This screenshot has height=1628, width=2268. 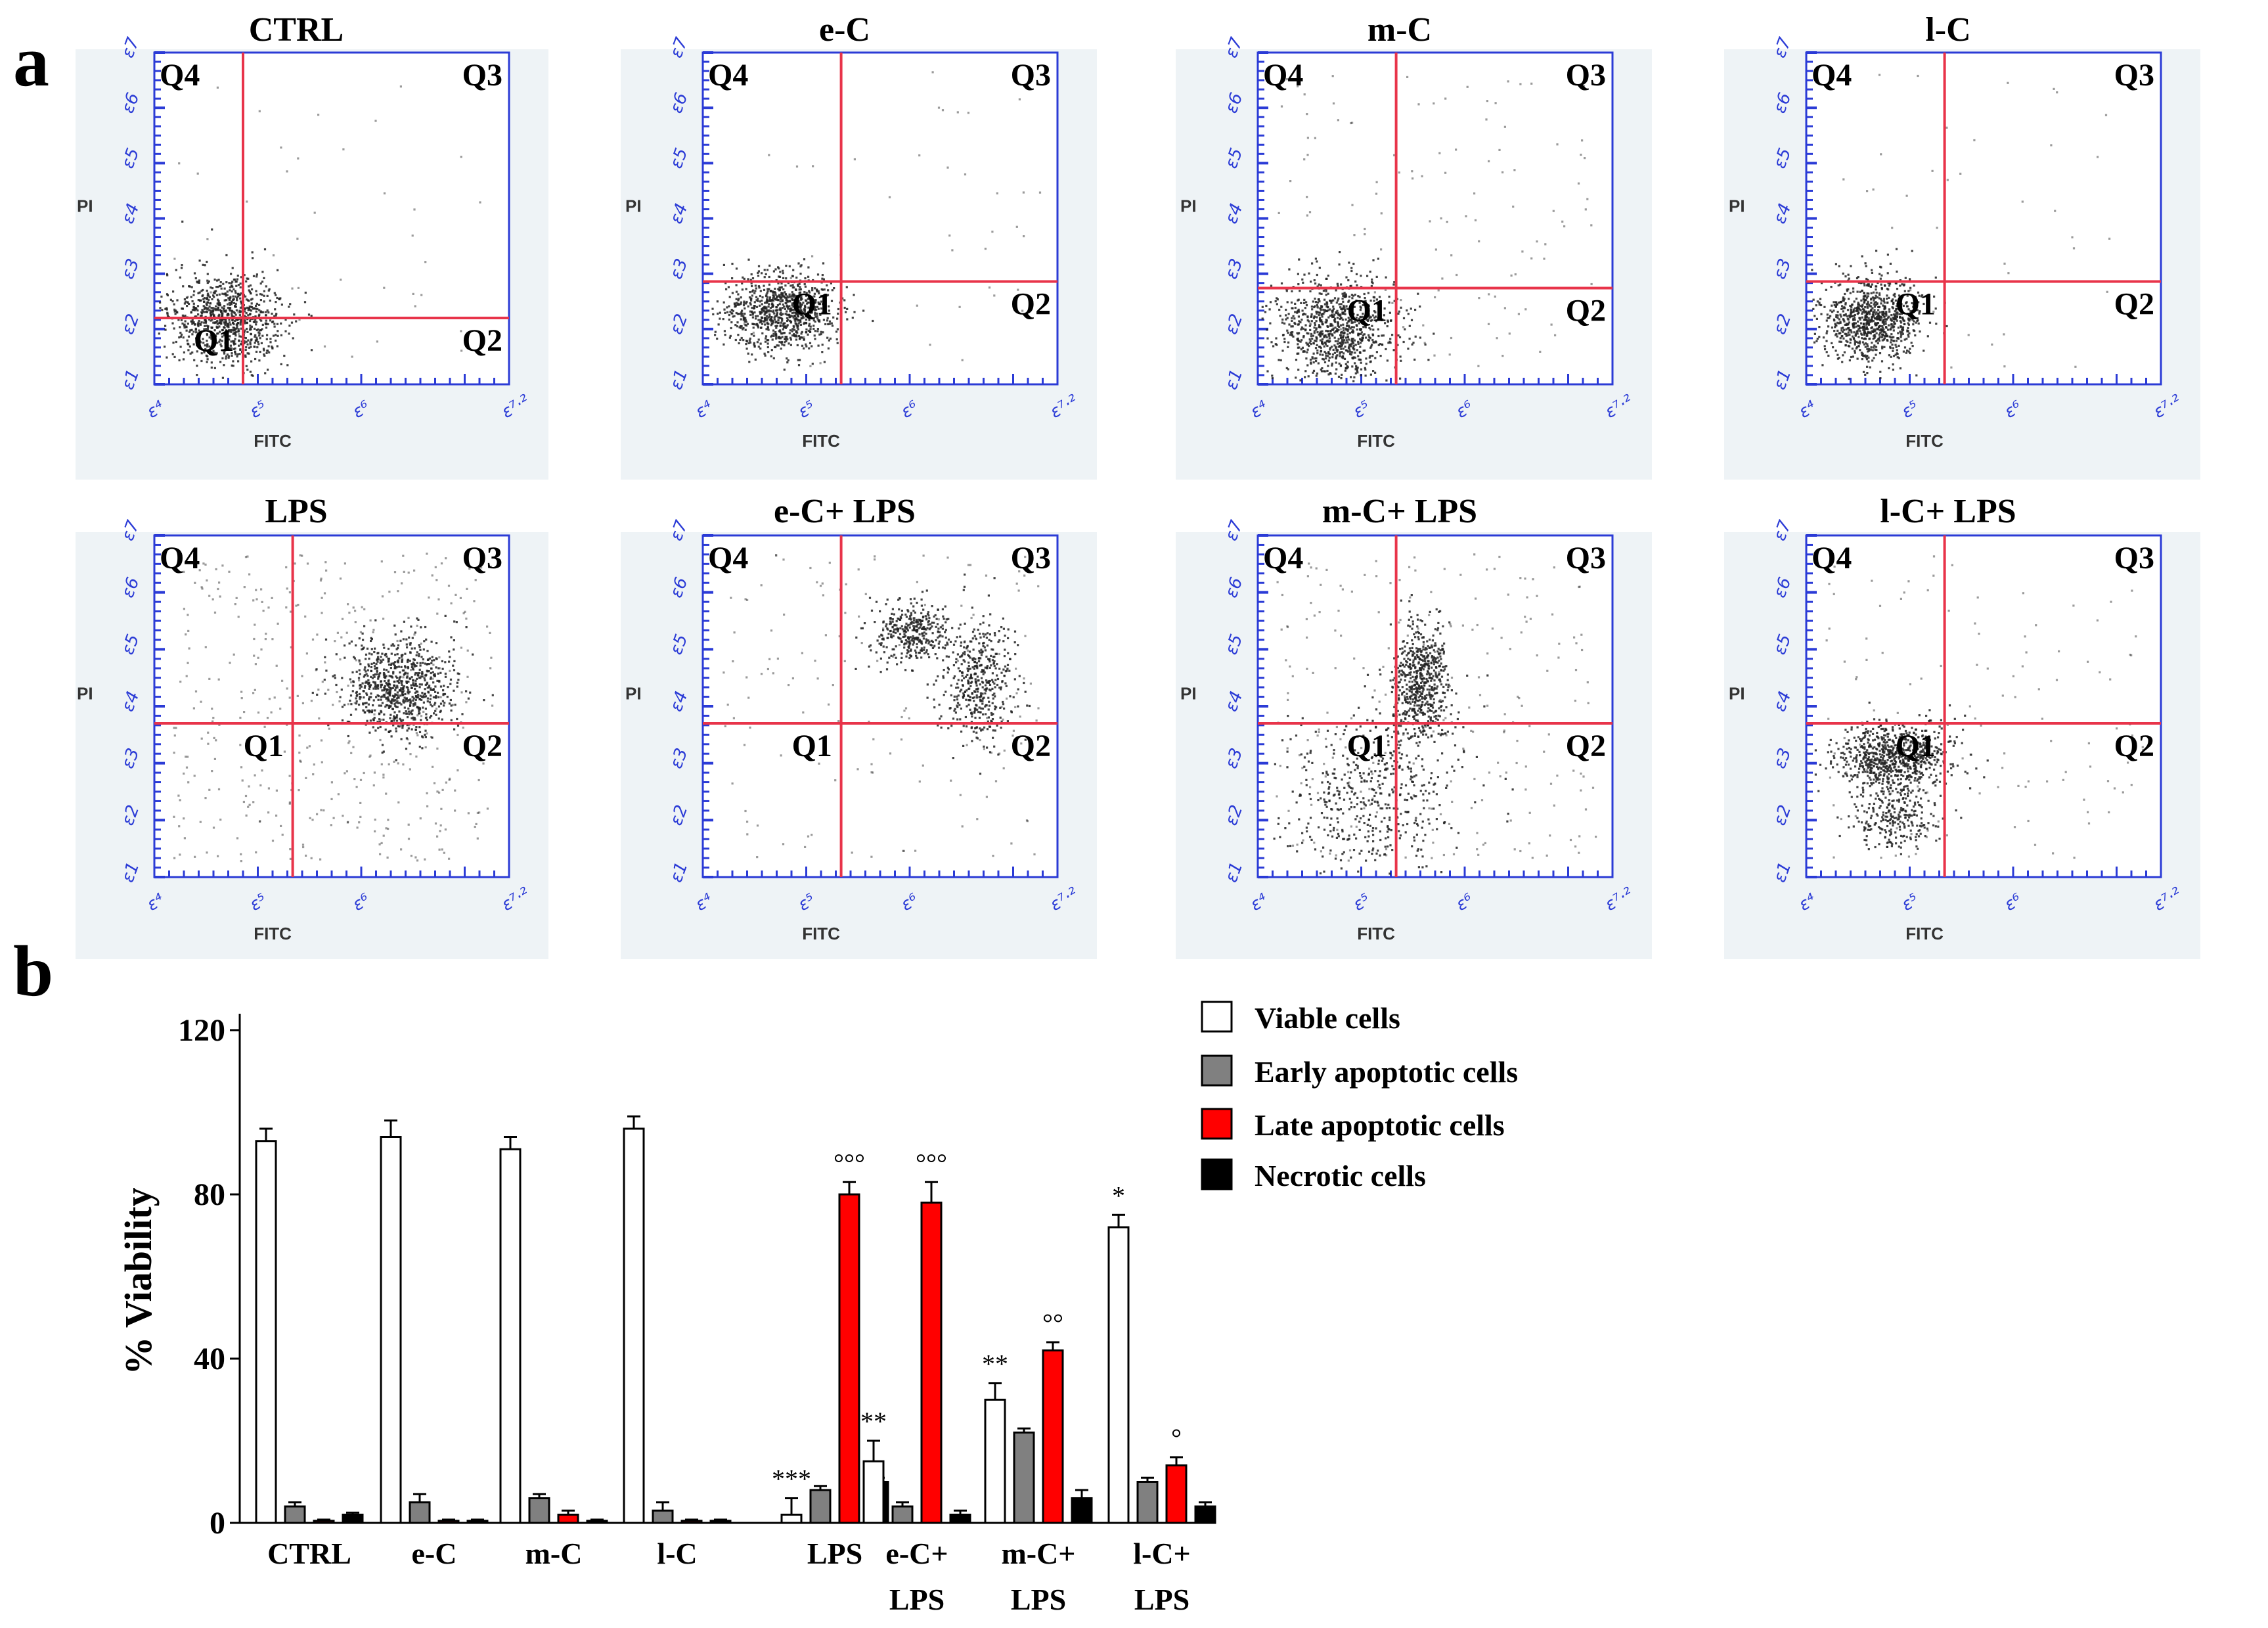 I want to click on quadrant-label-q4: Q4, so click(x=180, y=75).